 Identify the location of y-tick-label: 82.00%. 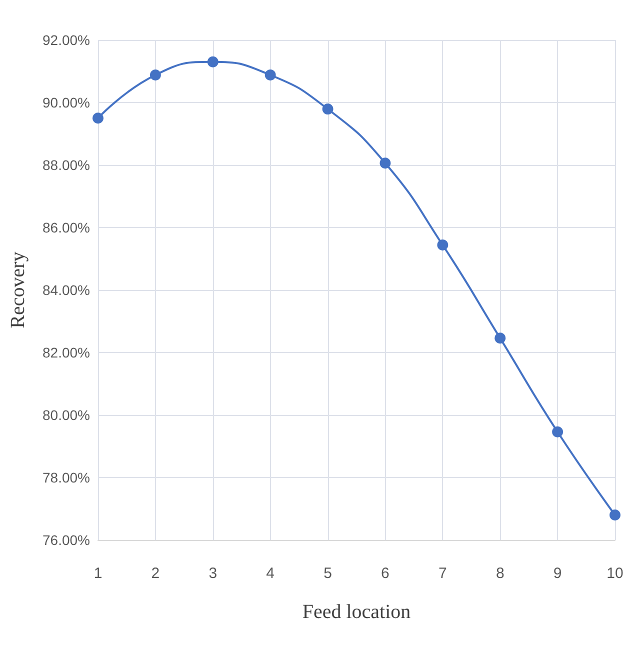
(66, 352).